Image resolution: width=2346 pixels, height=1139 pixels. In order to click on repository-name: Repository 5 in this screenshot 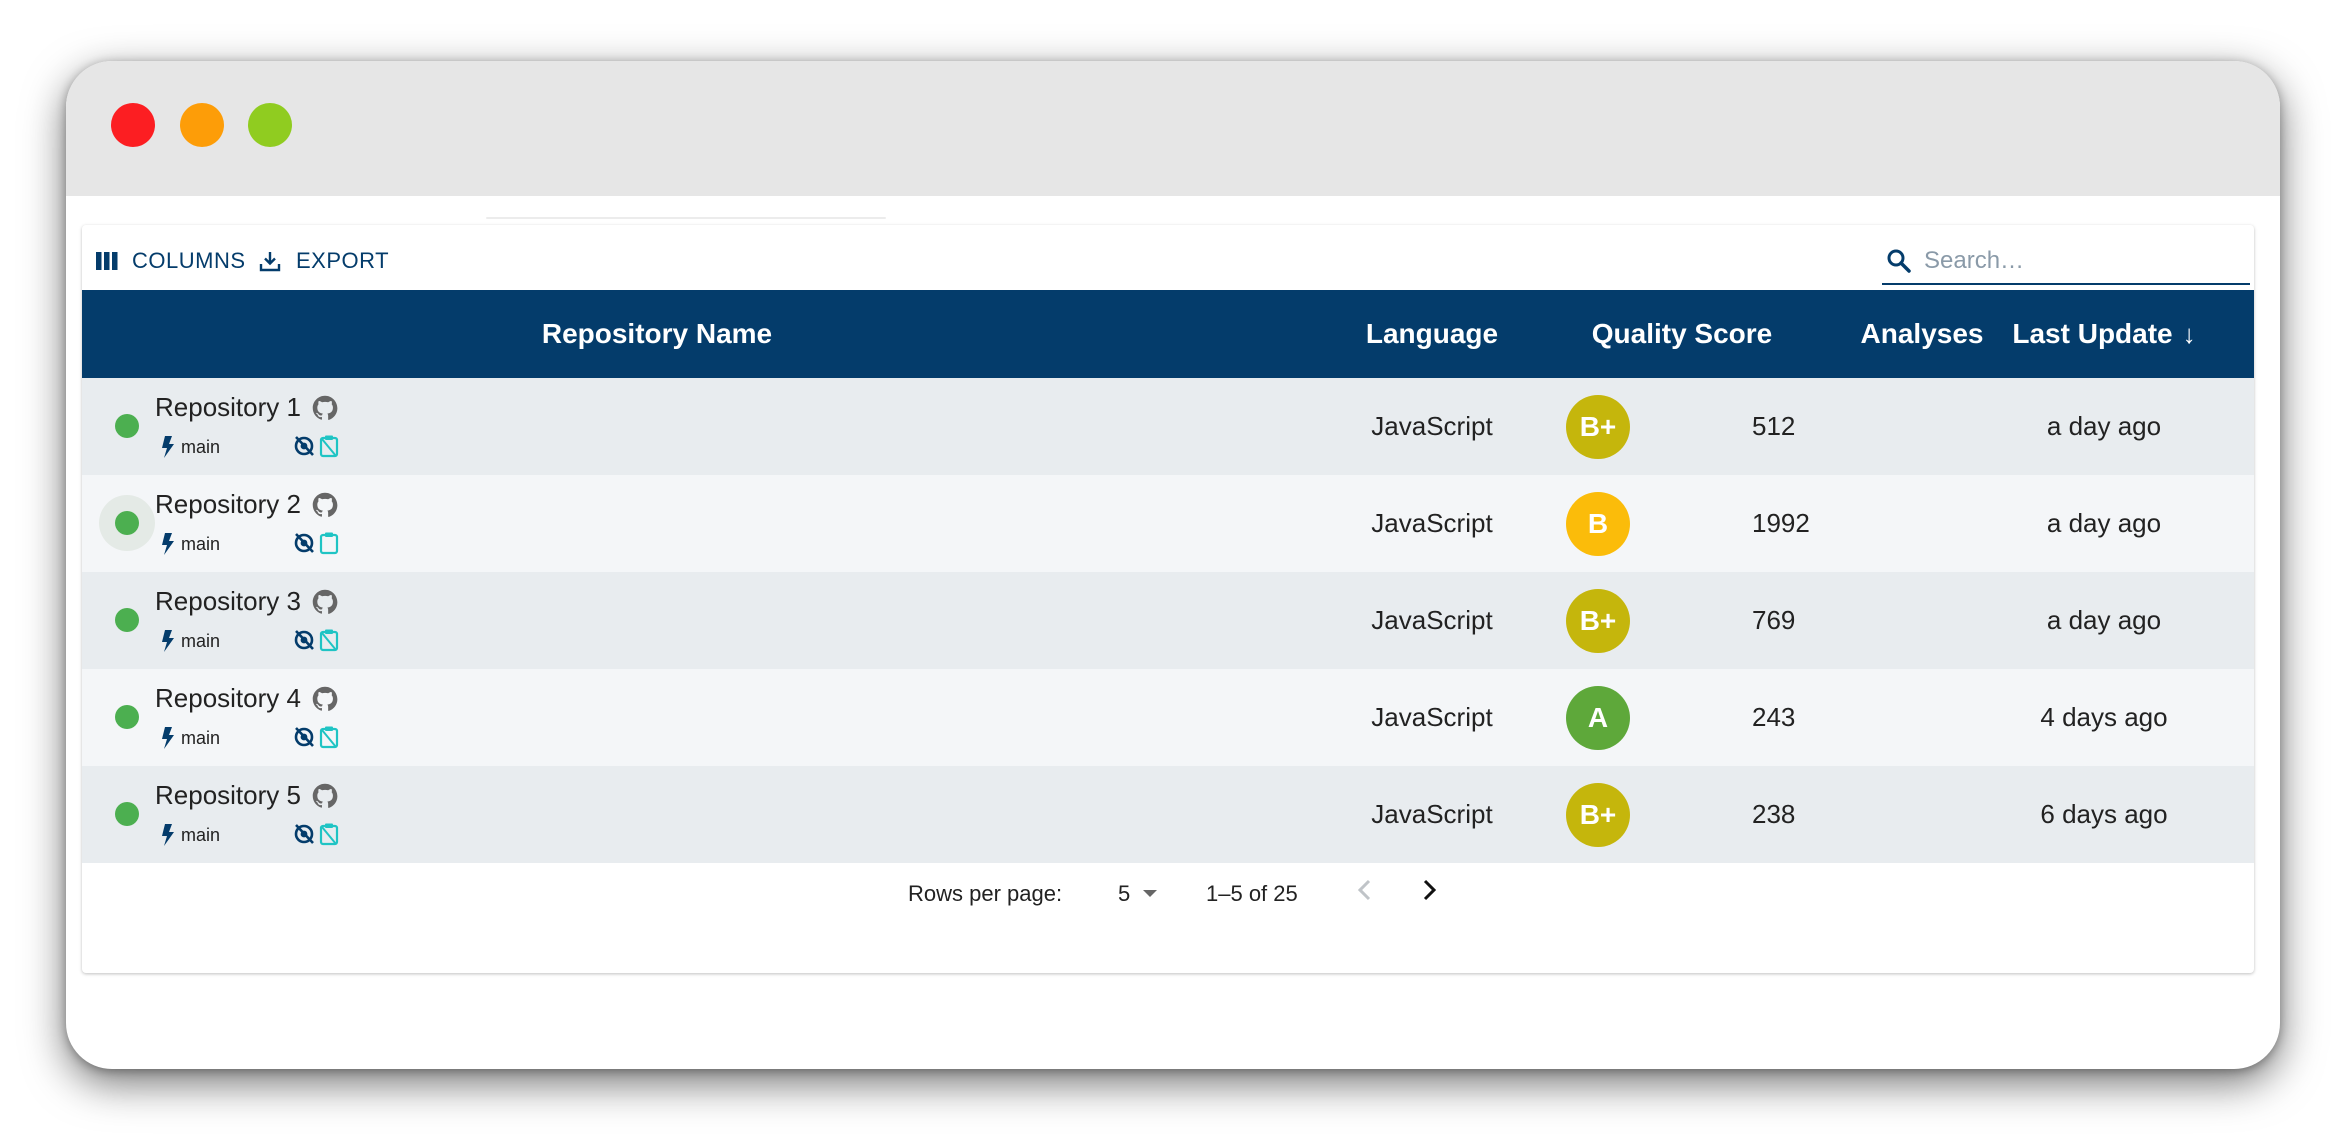, I will do `click(247, 795)`.